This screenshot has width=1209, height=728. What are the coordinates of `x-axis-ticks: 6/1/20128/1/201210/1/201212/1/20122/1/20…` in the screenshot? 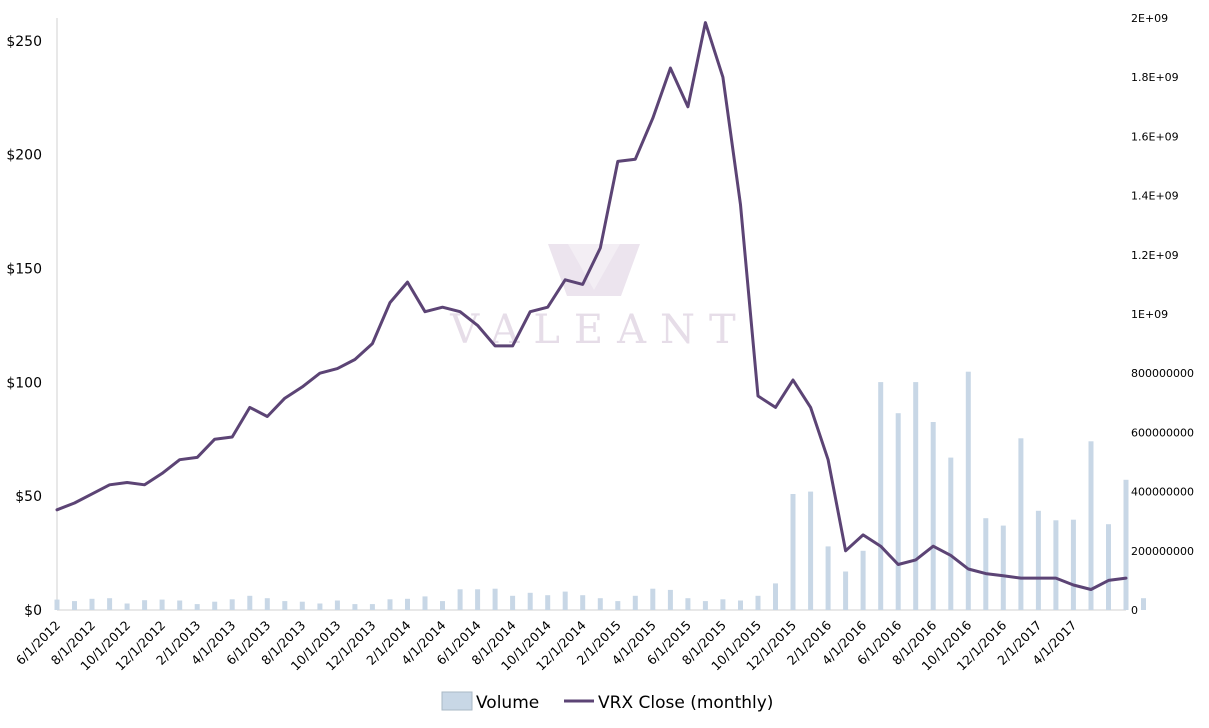 It's located at (546, 645).